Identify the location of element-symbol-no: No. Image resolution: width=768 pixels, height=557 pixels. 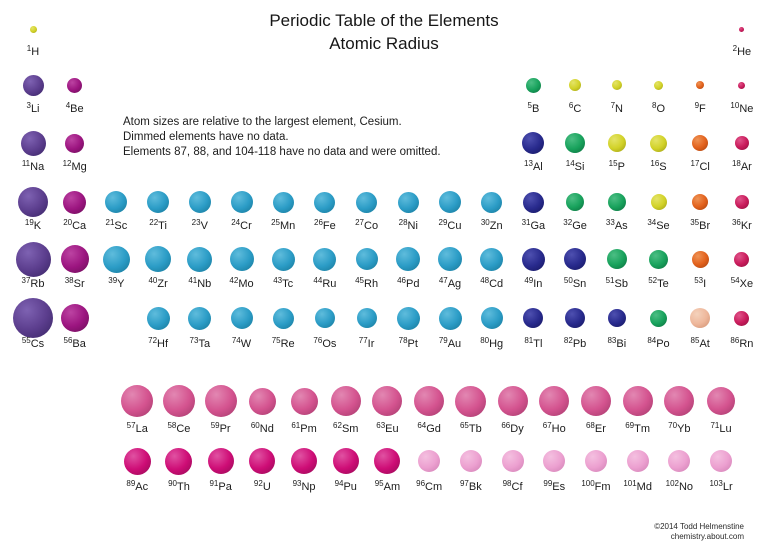
(686, 487).